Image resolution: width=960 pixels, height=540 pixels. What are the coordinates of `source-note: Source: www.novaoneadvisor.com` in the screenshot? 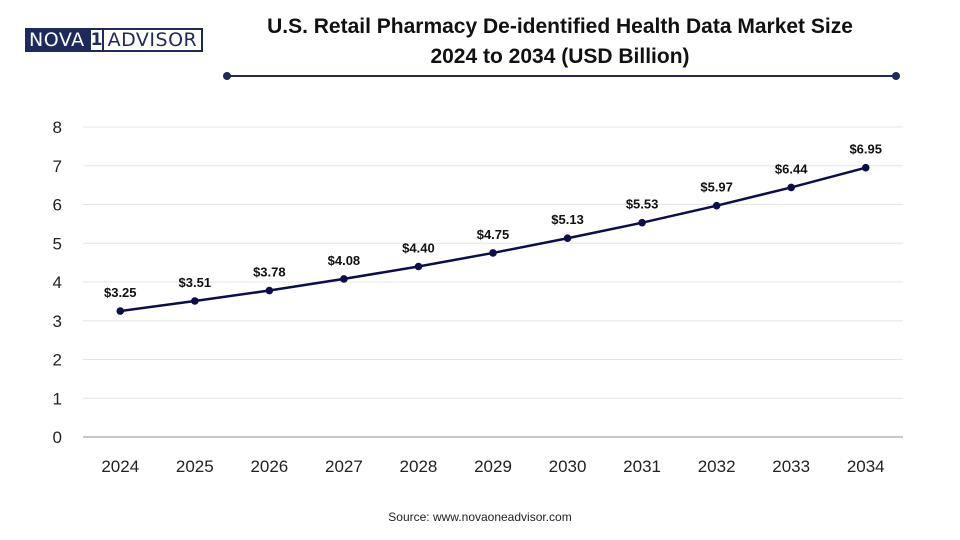 It's located at (480, 517).